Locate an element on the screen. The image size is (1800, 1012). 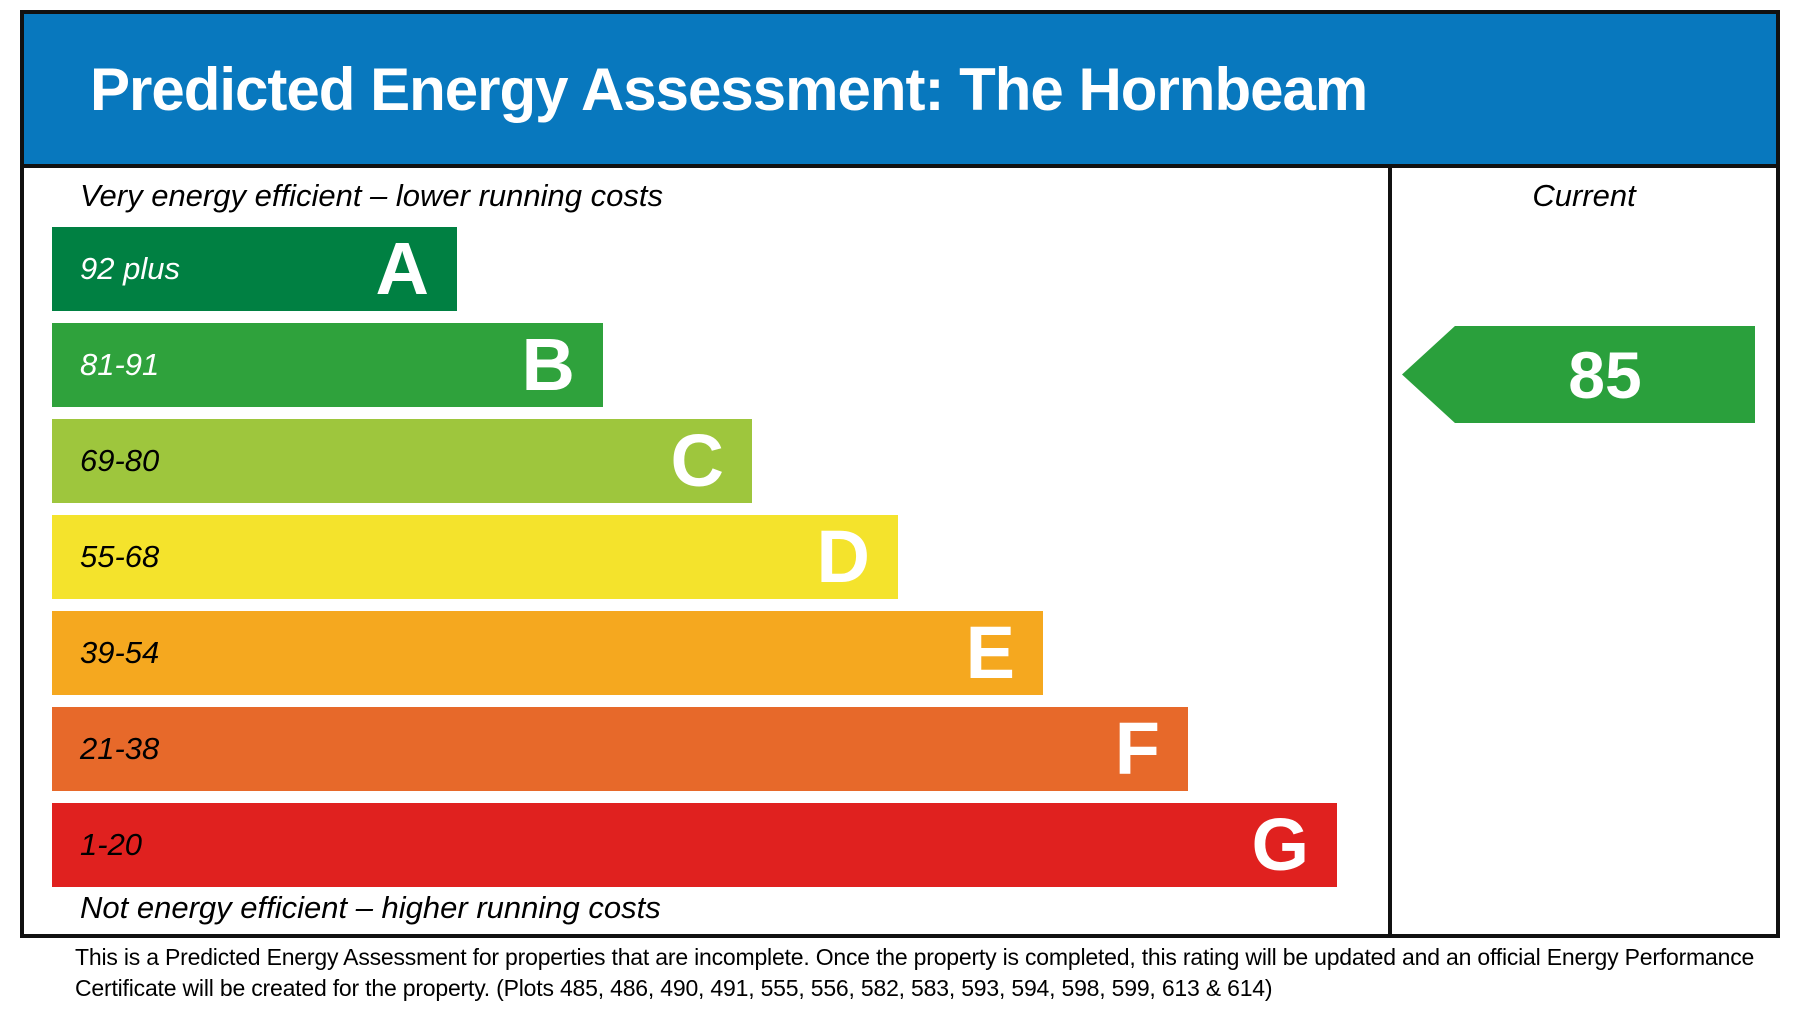
band-range-label: 1-20 is located at coordinates (111, 844).